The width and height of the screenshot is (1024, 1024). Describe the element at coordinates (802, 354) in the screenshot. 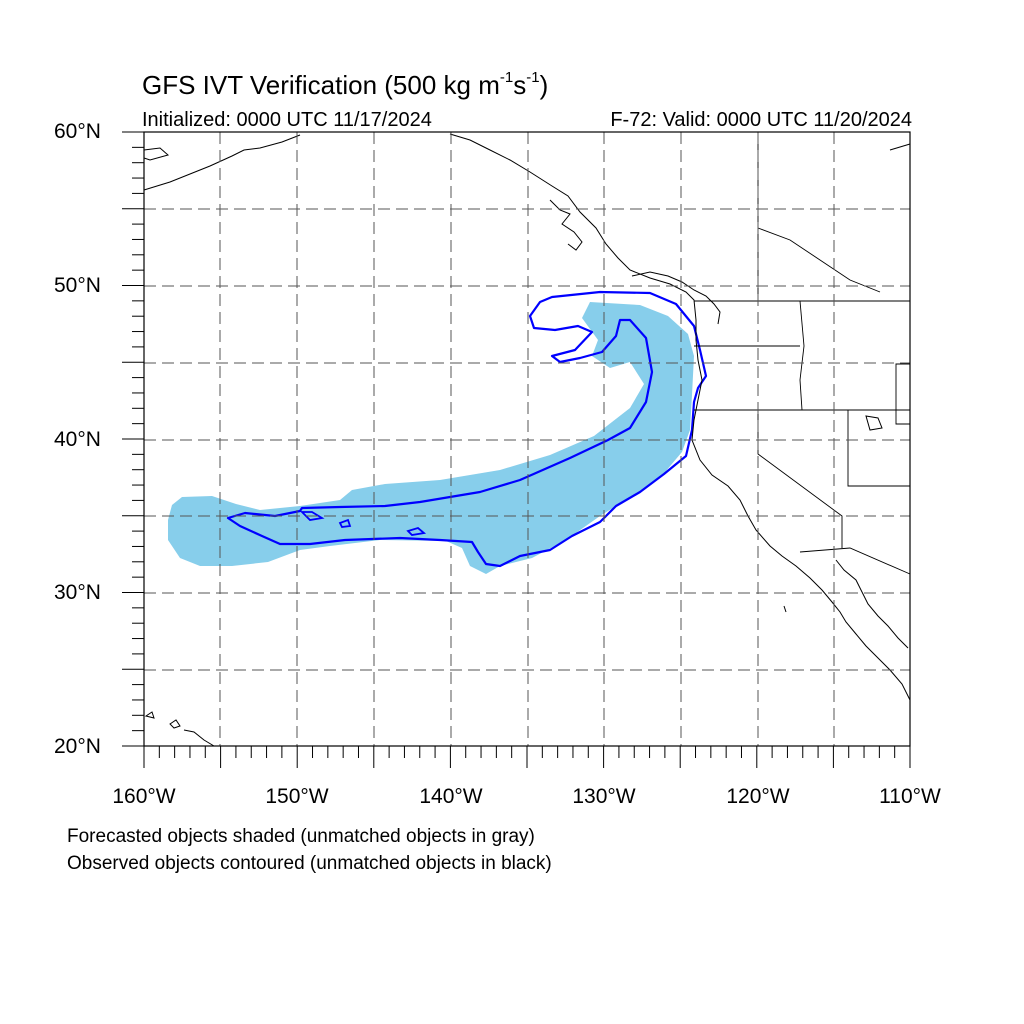

I see `political-boundaries` at that location.